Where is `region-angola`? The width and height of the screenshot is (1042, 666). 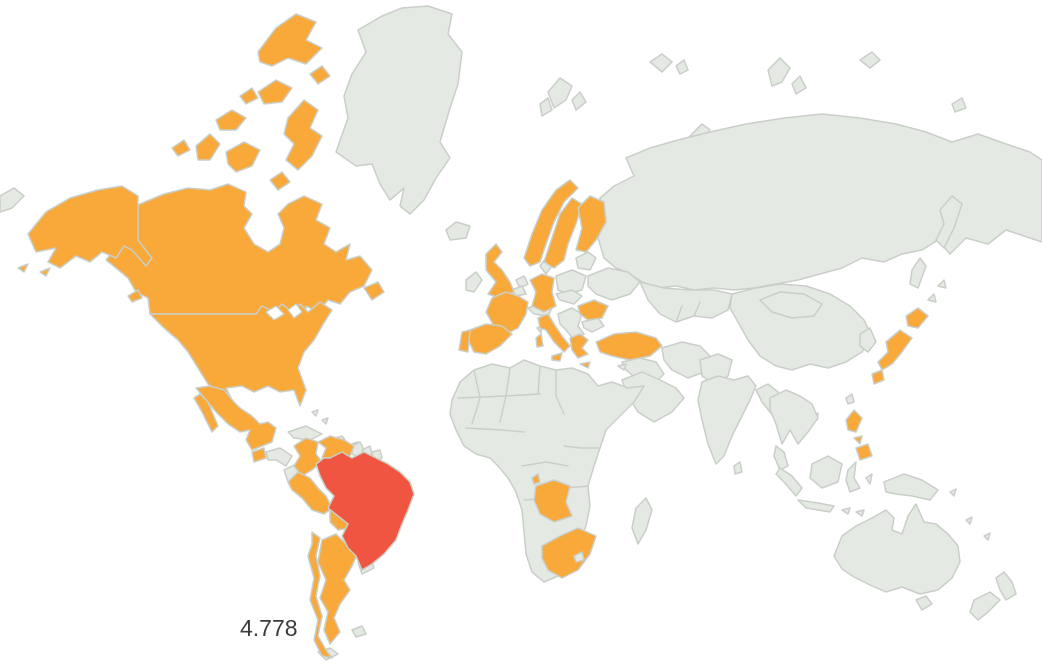 region-angola is located at coordinates (553, 501).